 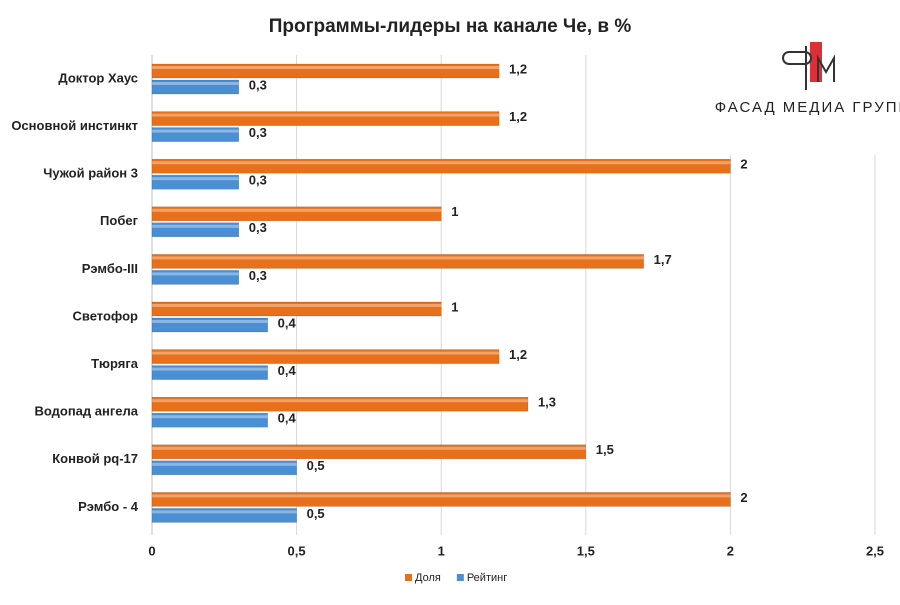 I want to click on y-tick-label: Тюряга, so click(x=115, y=363).